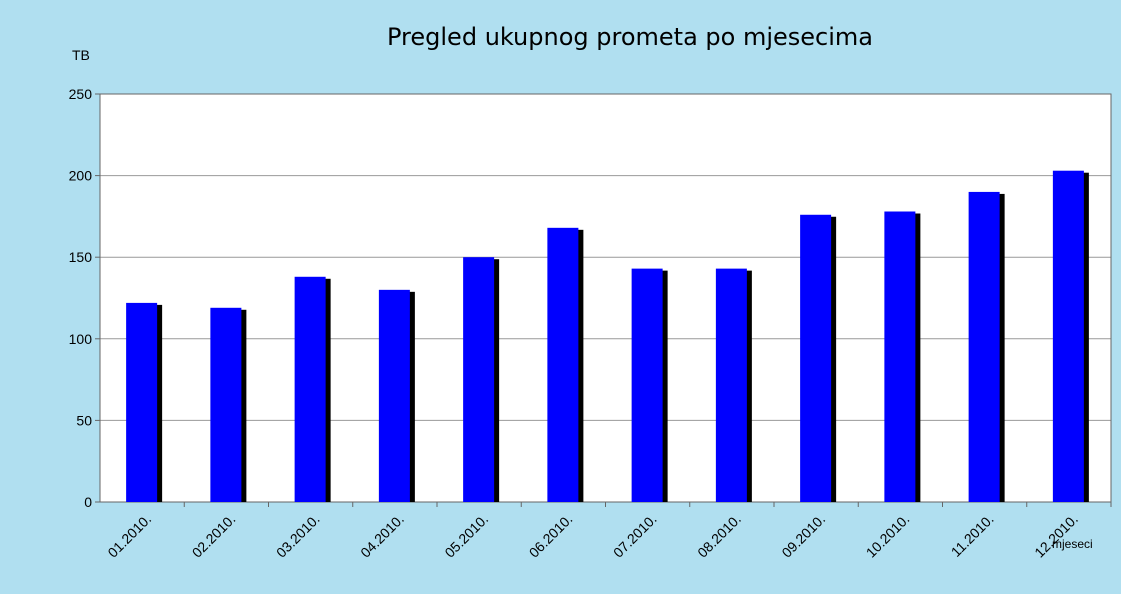 Image resolution: width=1121 pixels, height=594 pixels. I want to click on chart-title: Pregled ukupnog prometa po mjesecima, so click(630, 37).